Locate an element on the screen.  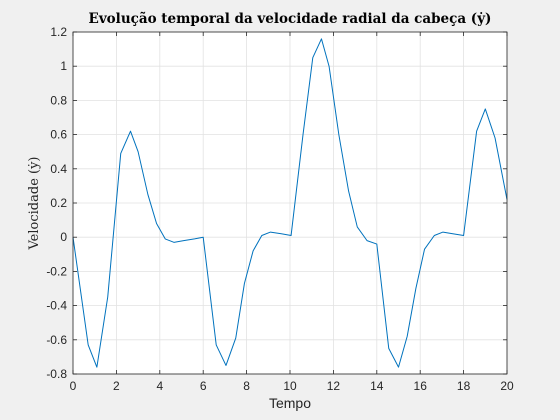
y-tick-label: 0.8 is located at coordinates (58, 100).